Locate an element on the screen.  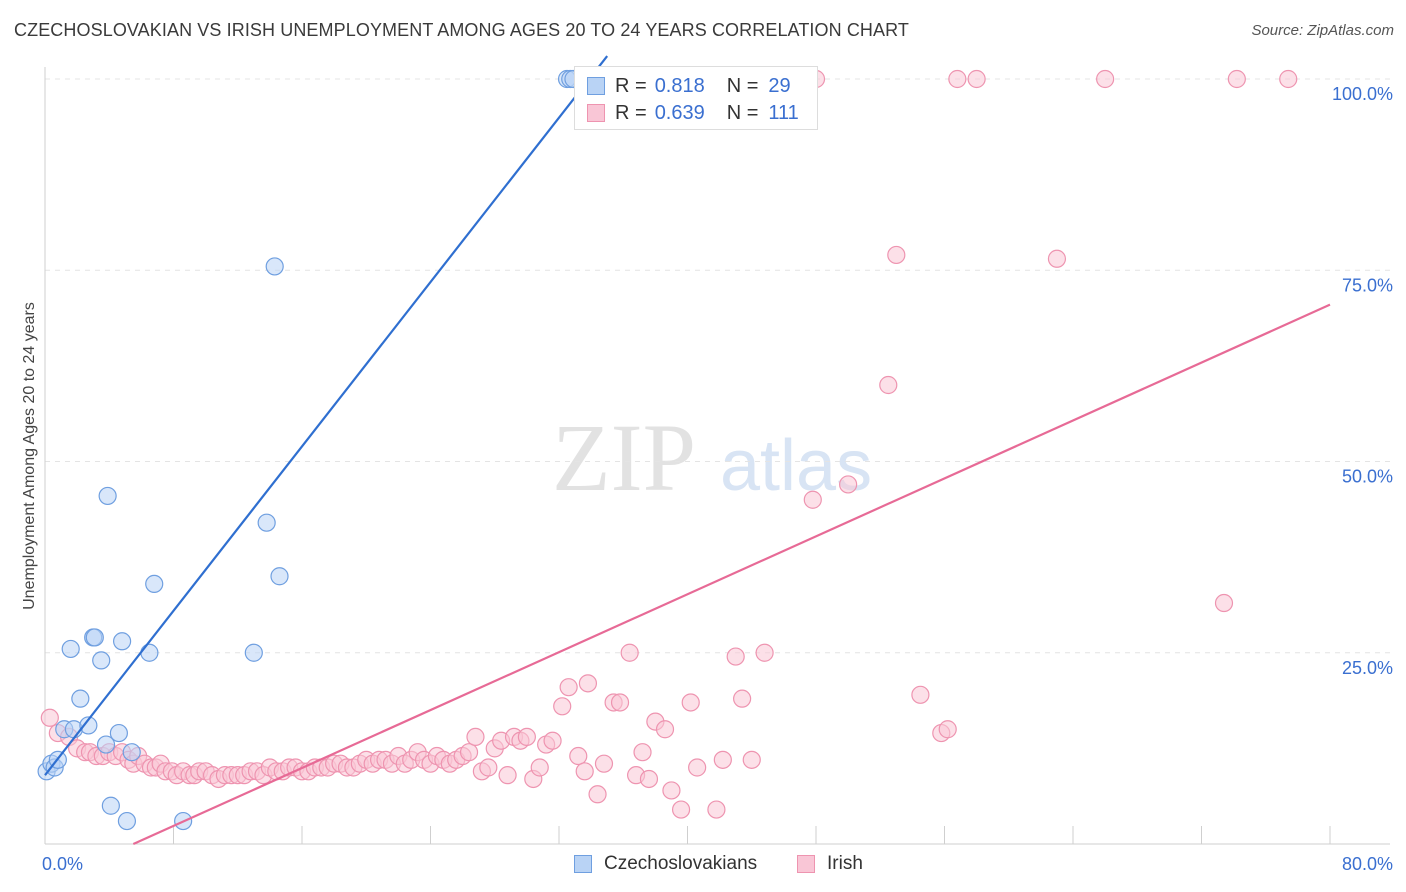
y-tick-label: 100.0% is located at coordinates (1362, 94).